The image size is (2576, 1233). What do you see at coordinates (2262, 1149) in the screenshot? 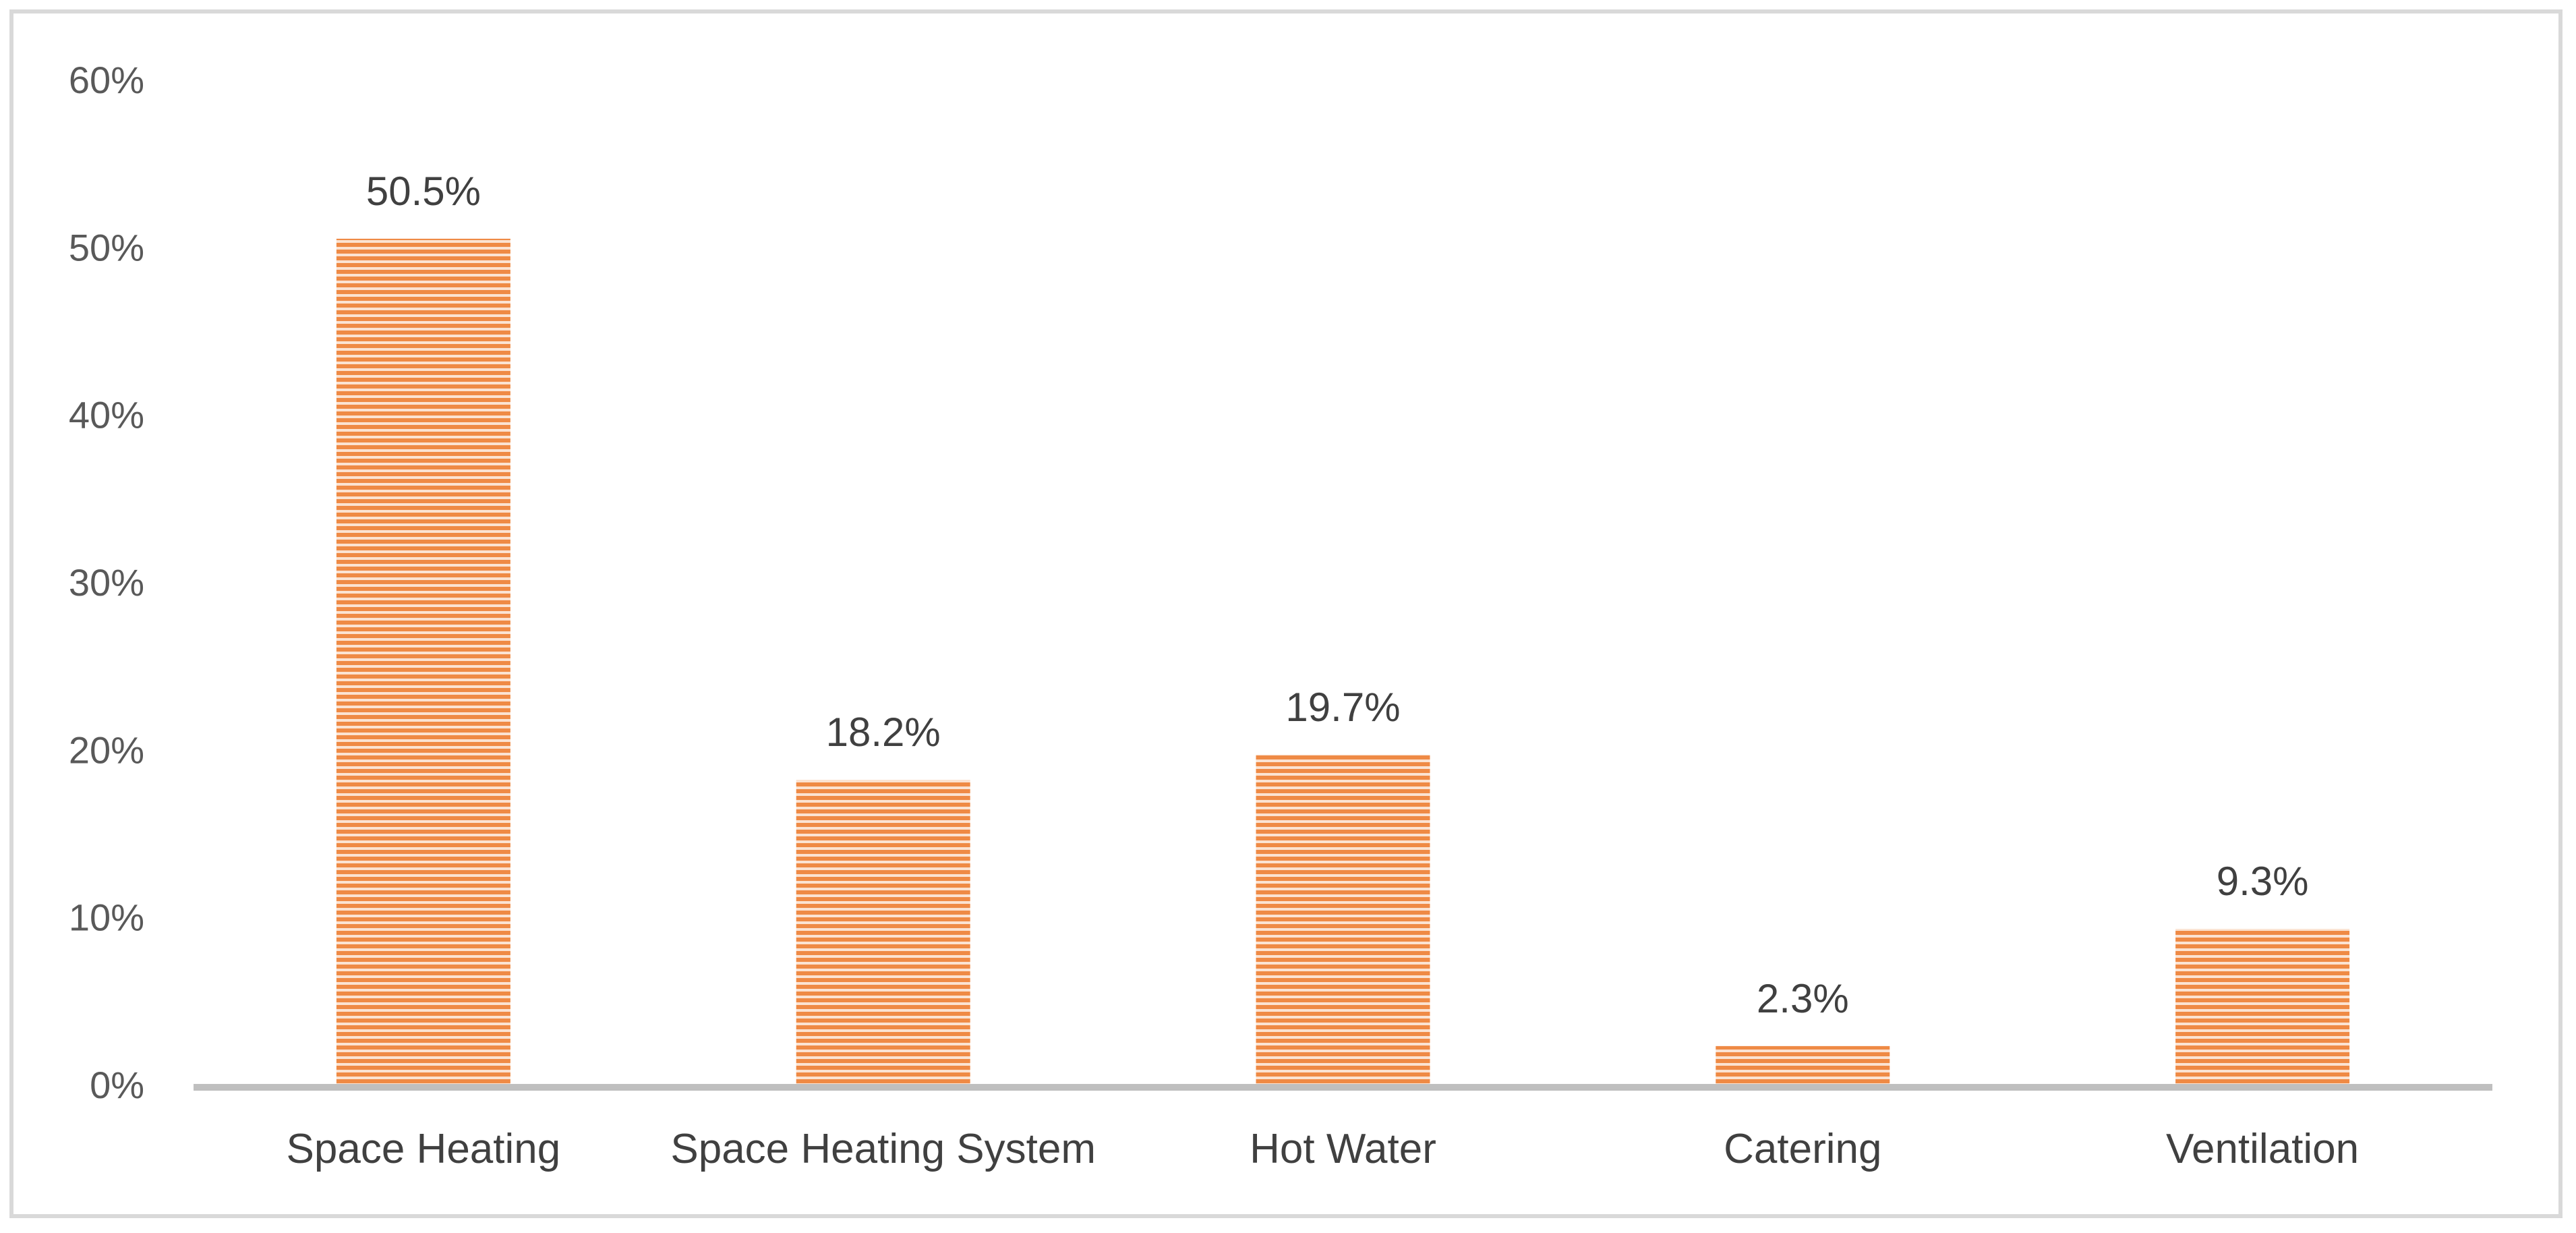
I see `x-category-label: Ventilation` at bounding box center [2262, 1149].